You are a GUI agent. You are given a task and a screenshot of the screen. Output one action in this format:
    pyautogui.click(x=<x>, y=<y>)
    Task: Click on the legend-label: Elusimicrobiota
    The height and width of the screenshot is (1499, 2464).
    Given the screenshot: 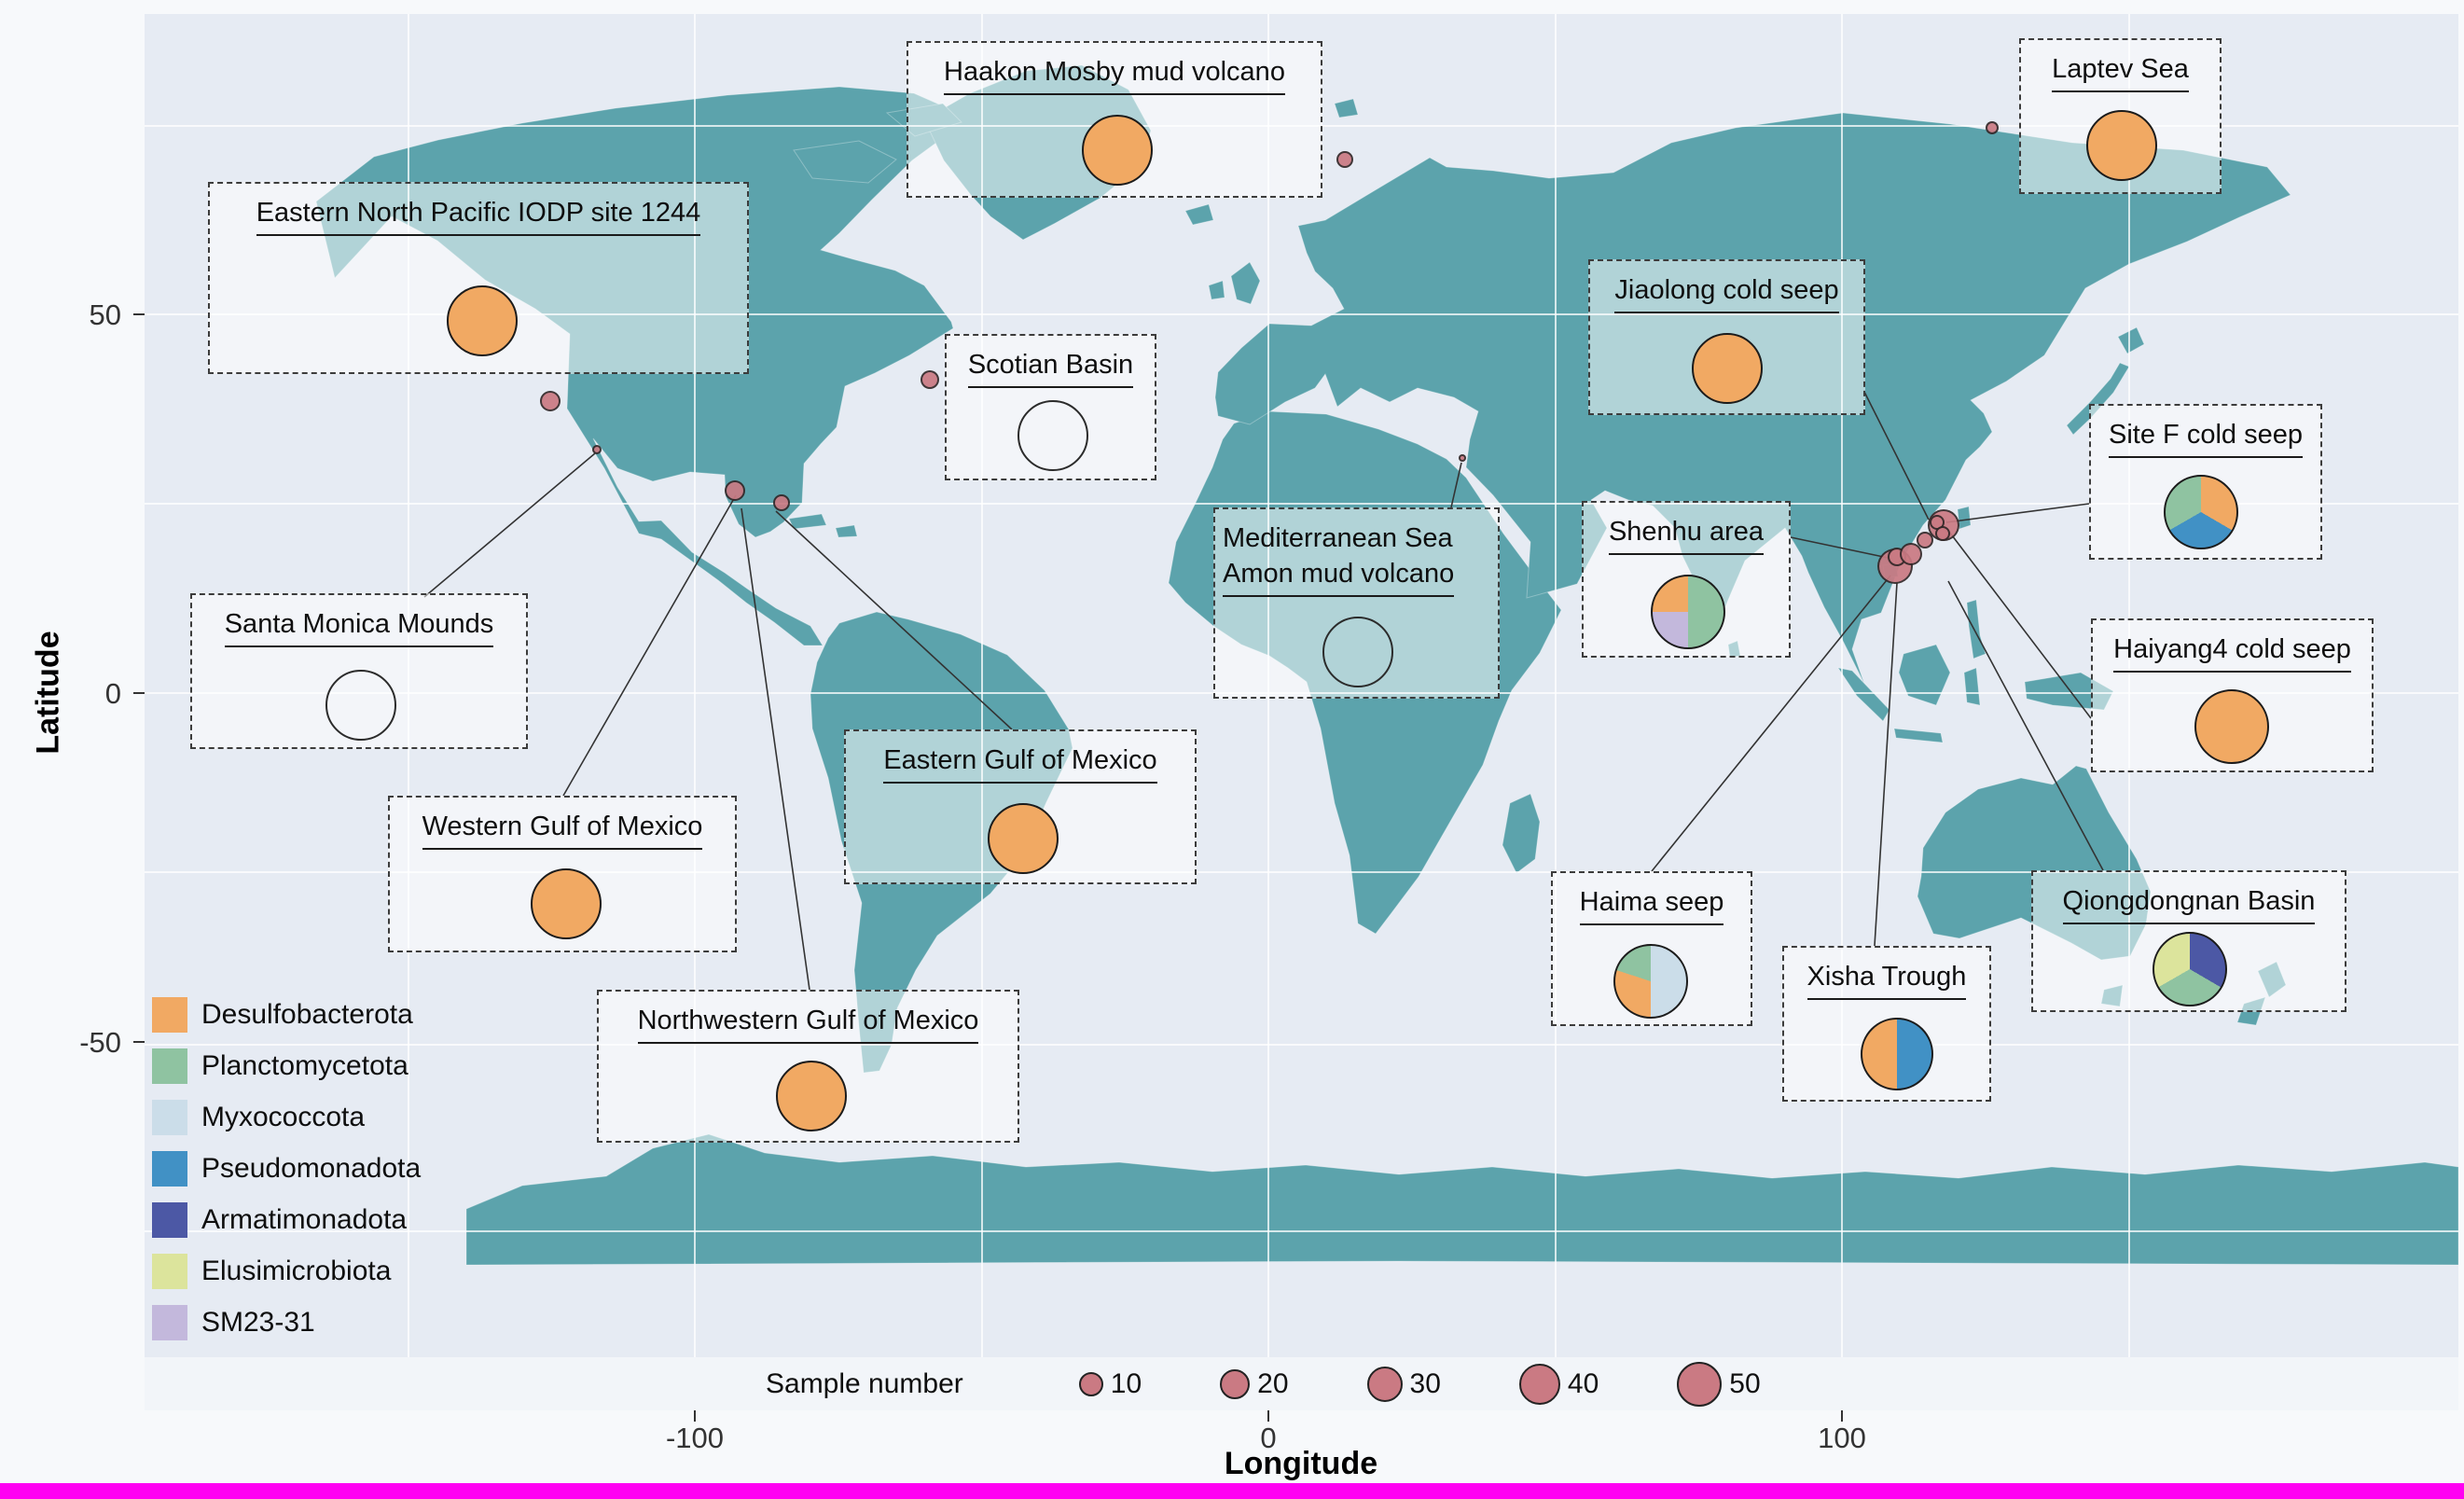 What is the action you would take?
    pyautogui.click(x=296, y=1270)
    